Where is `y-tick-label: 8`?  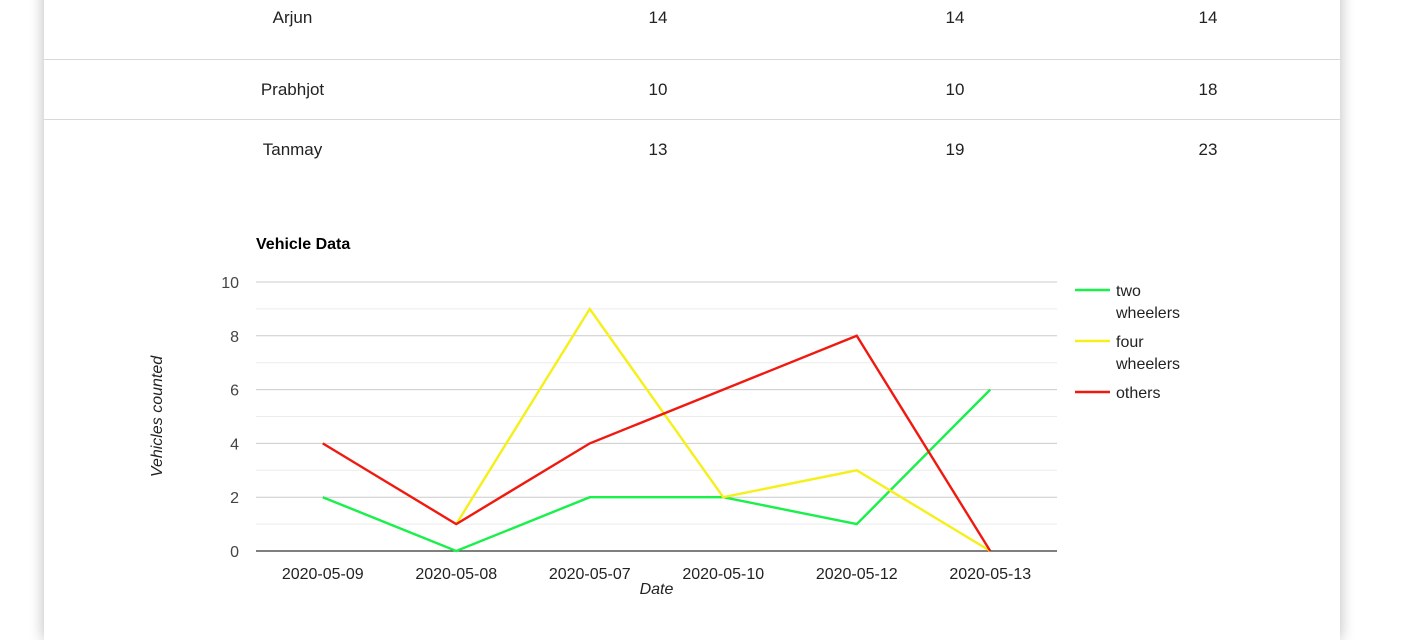 y-tick-label: 8 is located at coordinates (234, 337).